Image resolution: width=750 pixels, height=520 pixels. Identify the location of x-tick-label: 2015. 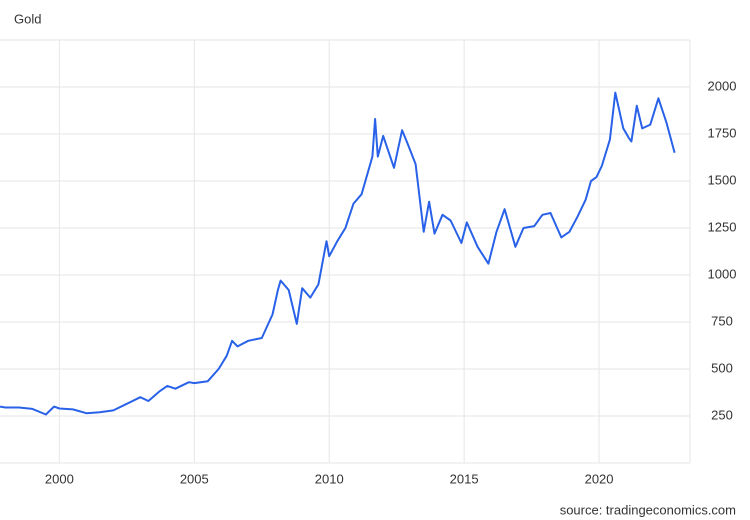
(464, 478).